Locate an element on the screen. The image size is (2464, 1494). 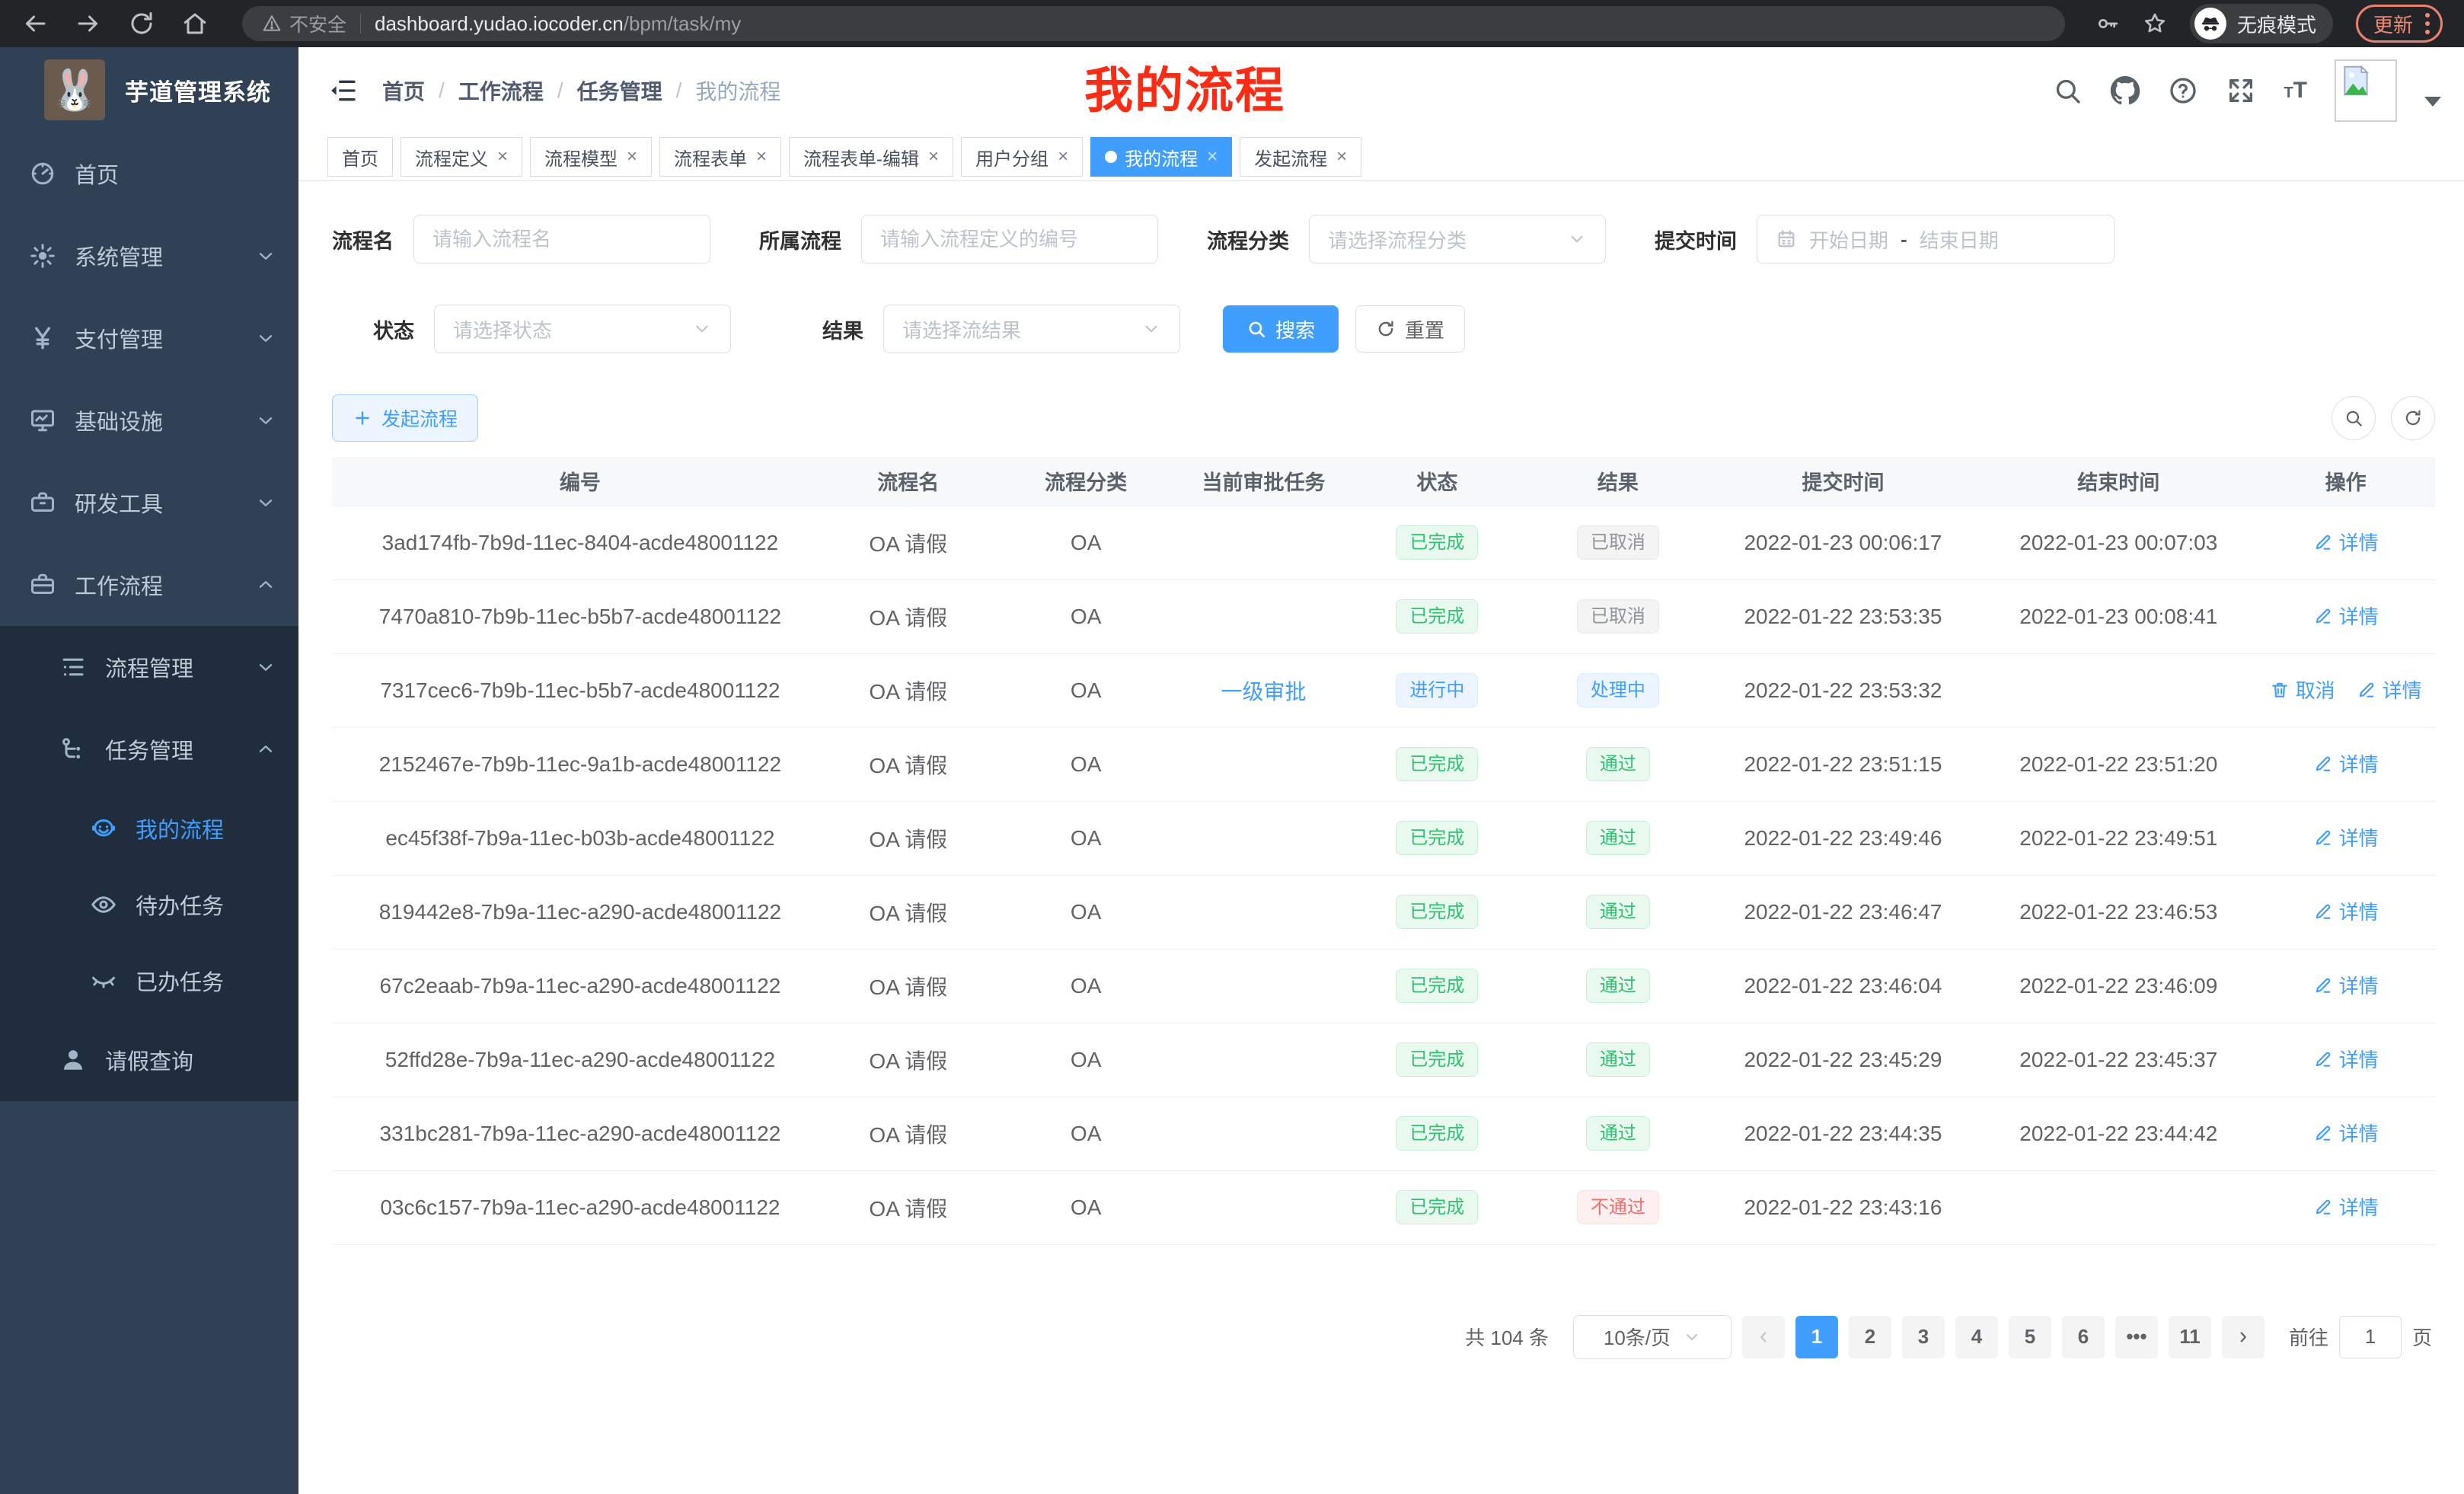
tab-process-model: 流程模型 × is located at coordinates (591, 157).